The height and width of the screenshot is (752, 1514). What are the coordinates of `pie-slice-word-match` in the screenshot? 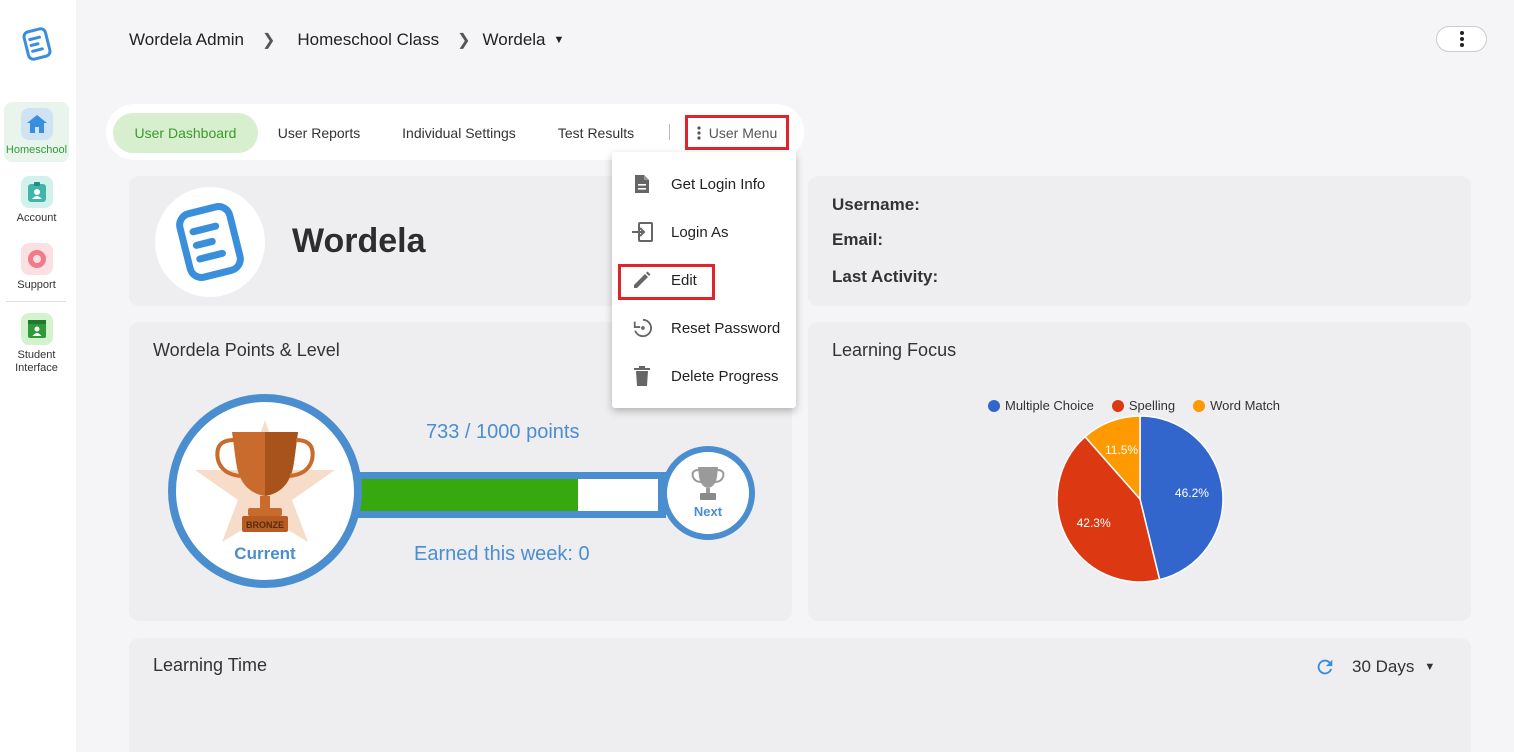 It's located at (1112, 458).